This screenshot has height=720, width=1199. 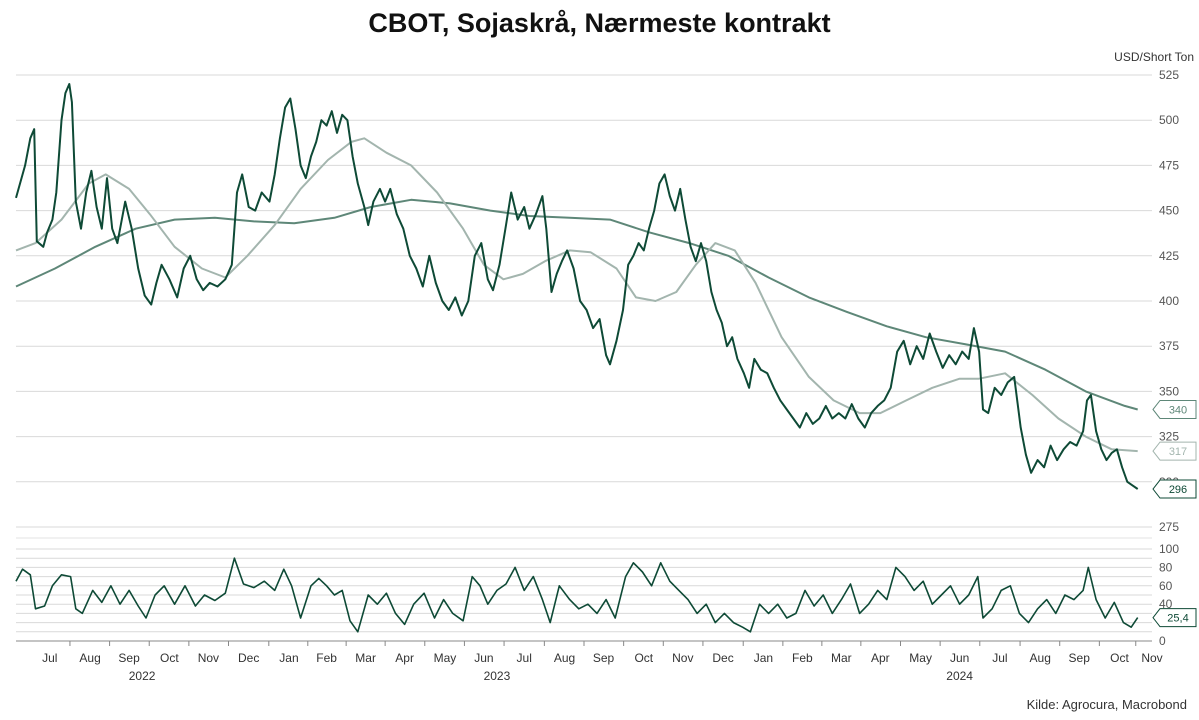 What do you see at coordinates (1169, 527) in the screenshot?
I see `y-tick-label: 275` at bounding box center [1169, 527].